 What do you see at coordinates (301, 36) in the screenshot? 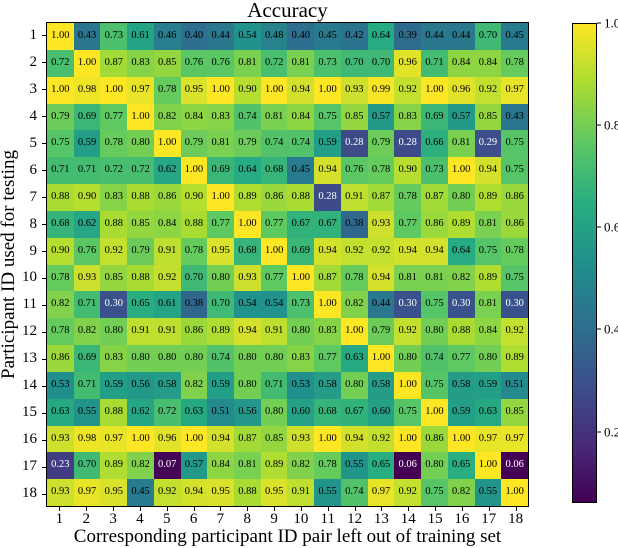
I see `heatmap-cell: 0.40` at bounding box center [301, 36].